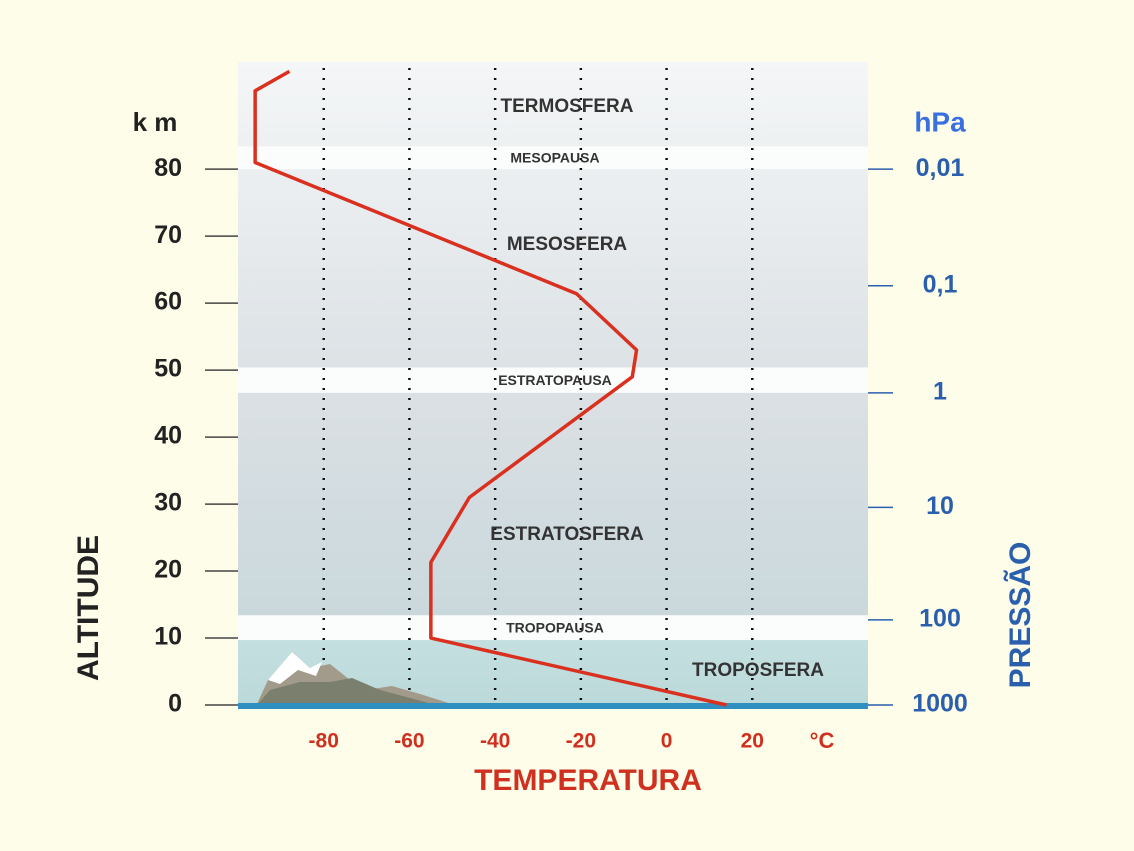 Image resolution: width=1134 pixels, height=851 pixels. I want to click on ground, so click(553, 706).